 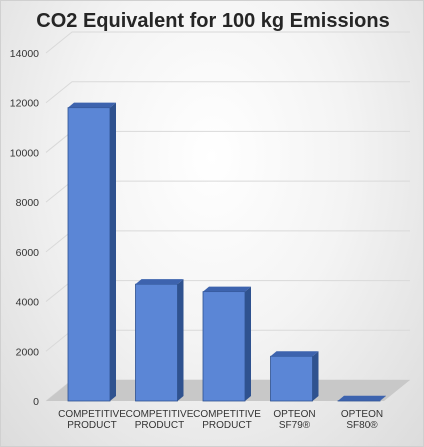 What do you see at coordinates (28, 253) in the screenshot?
I see `y-tick-label: 6000` at bounding box center [28, 253].